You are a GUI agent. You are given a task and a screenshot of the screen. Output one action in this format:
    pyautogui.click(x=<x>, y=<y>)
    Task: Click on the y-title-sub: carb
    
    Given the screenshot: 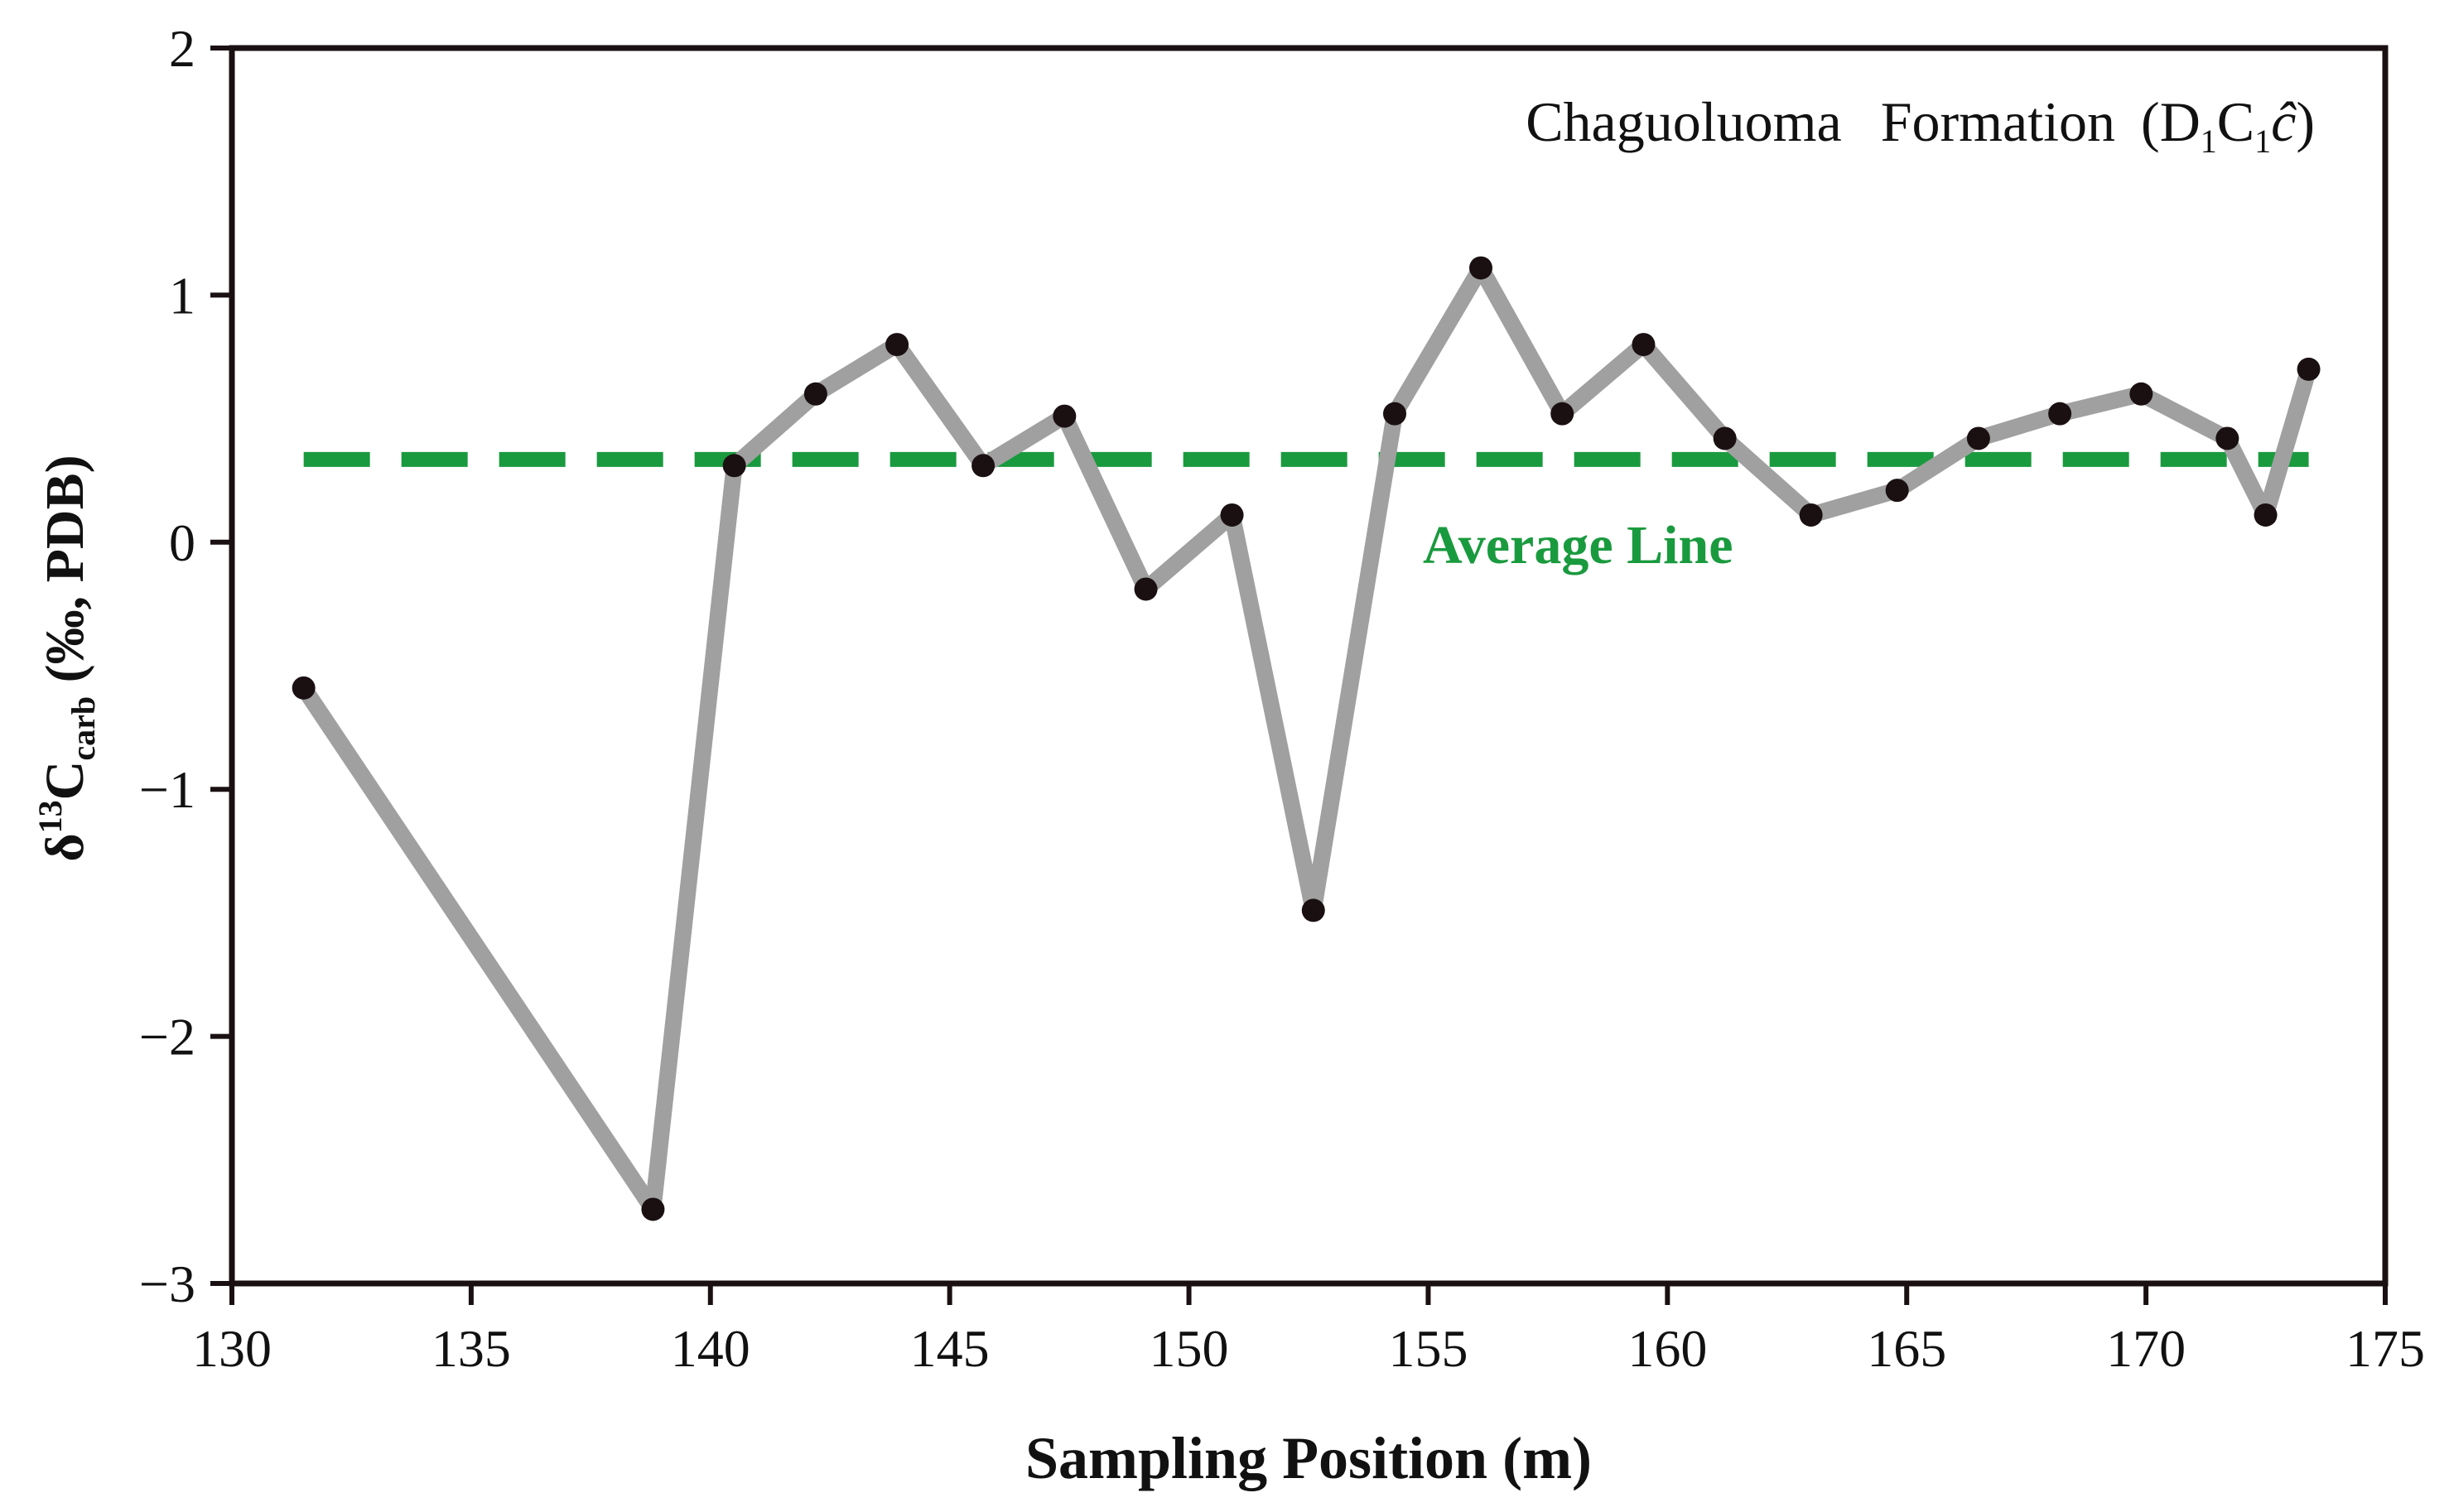 What is the action you would take?
    pyautogui.click(x=83, y=728)
    